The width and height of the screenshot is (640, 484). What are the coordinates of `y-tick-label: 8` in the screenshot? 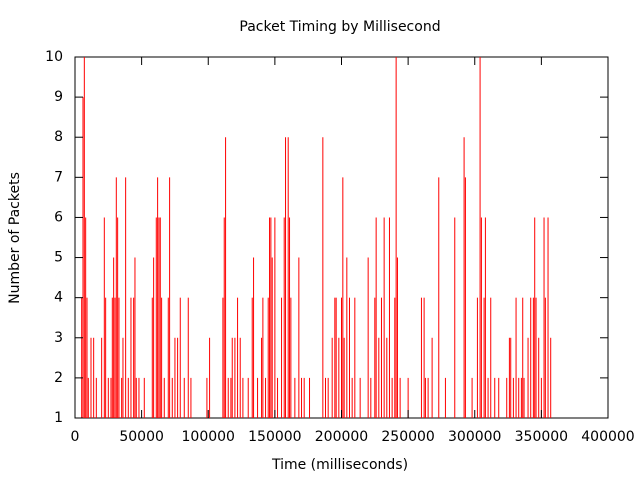 It's located at (58, 137).